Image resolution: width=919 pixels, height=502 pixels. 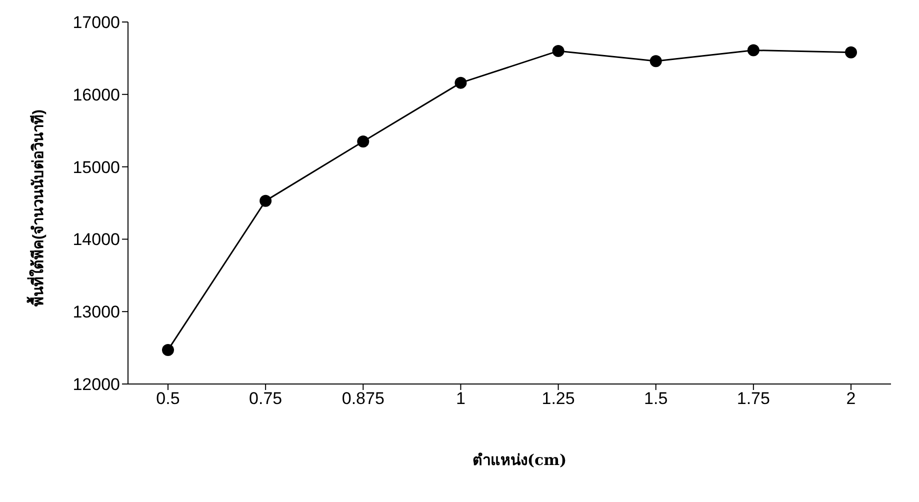 I want to click on y-axis-title: พื้นที่ใต้พีค(จำนวนนับต่อวินาที), so click(x=37, y=208).